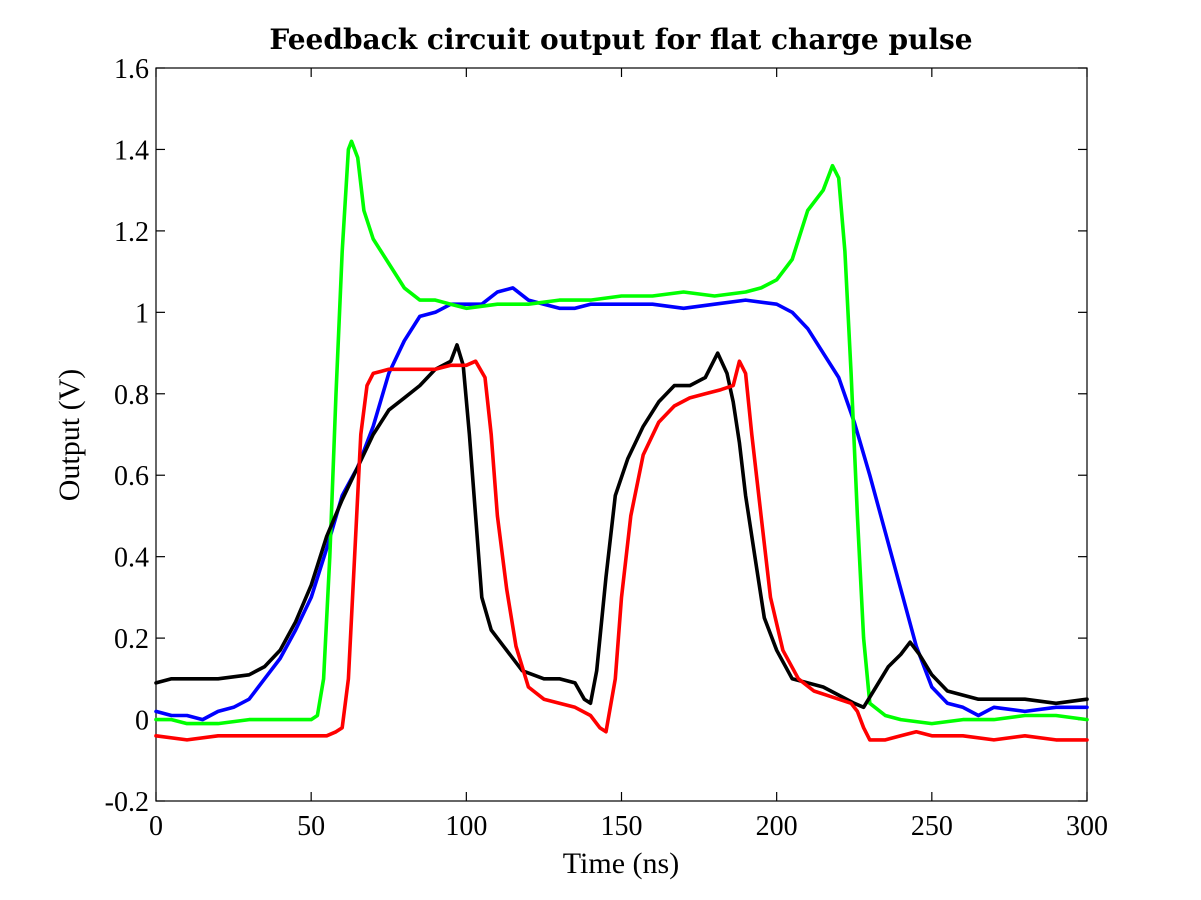 The width and height of the screenshot is (1201, 900). I want to click on y-tick-label: 1.6, so click(131, 69).